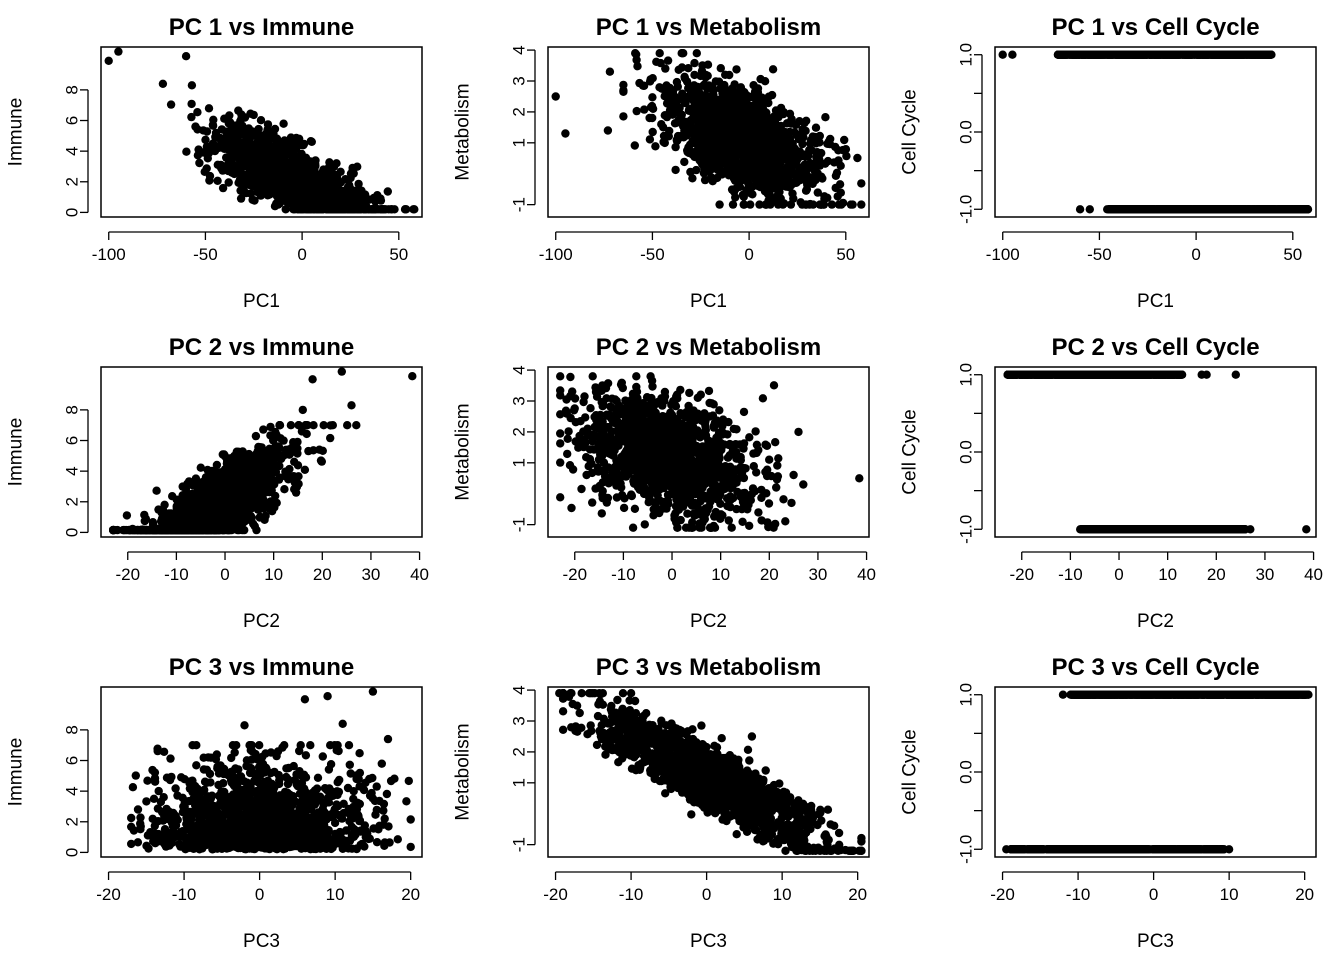 Image resolution: width=1344 pixels, height=960 pixels. Describe the element at coordinates (519, 49) in the screenshot. I see `y-tick-label: 4` at that location.